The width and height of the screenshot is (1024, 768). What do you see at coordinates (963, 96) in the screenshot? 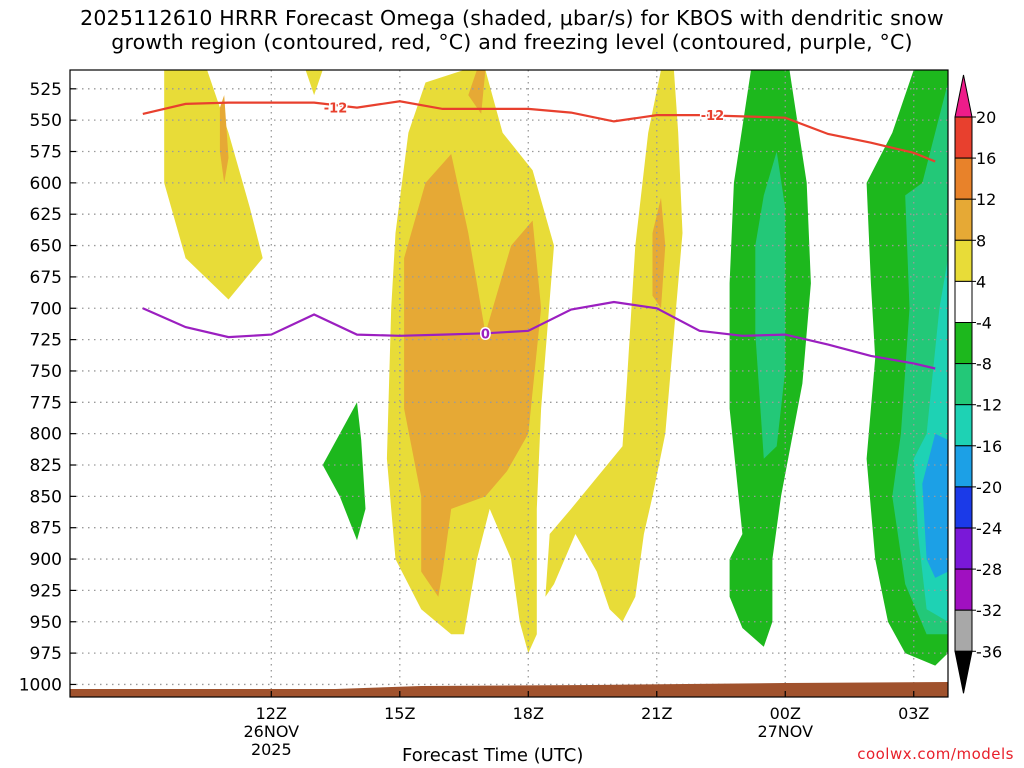
I see `colorbar-top-arrow` at bounding box center [963, 96].